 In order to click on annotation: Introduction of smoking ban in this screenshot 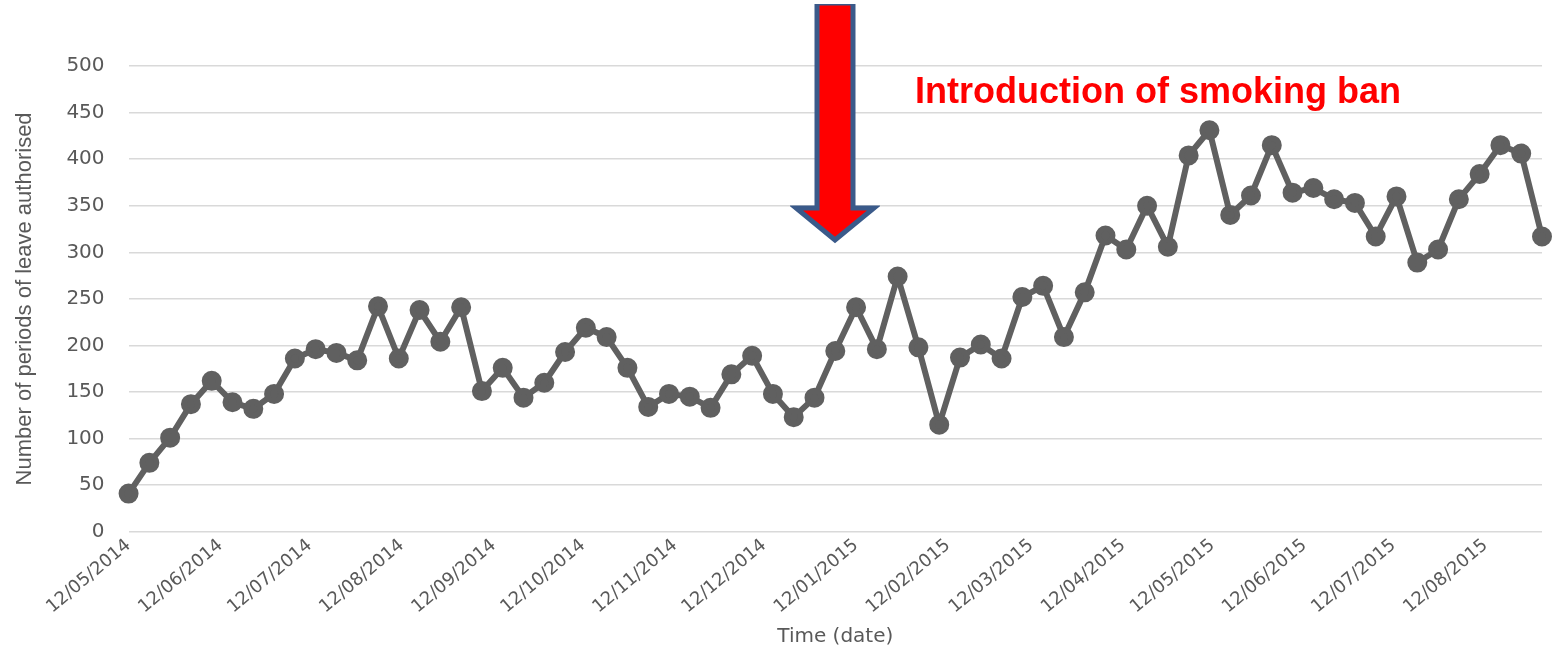, I will do `click(1158, 90)`.